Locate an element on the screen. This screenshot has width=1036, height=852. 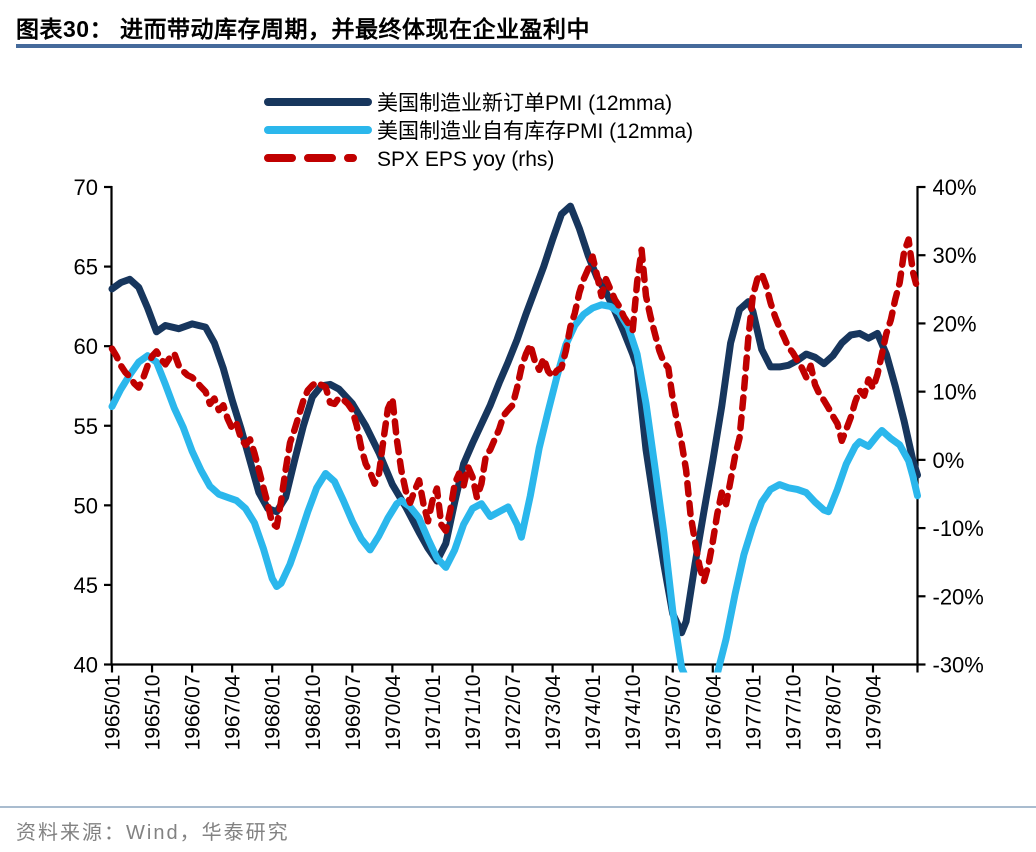
right-axis-label: -30% is located at coordinates (958, 665).